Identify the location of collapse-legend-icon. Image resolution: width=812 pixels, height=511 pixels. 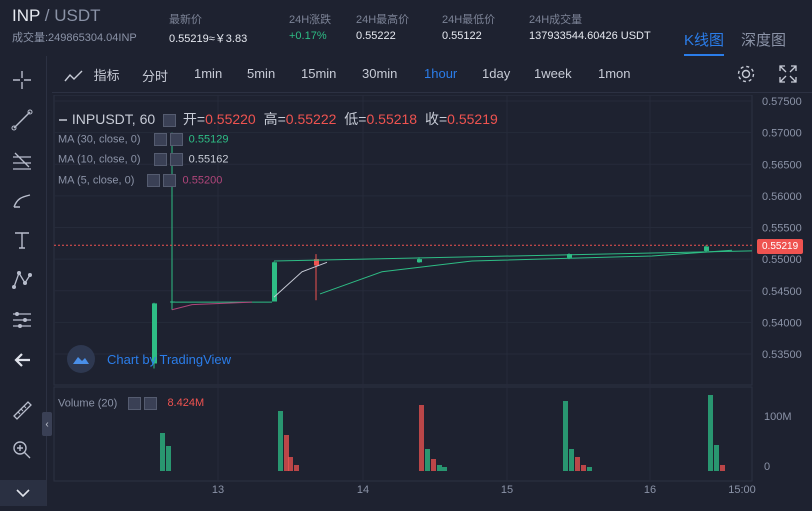
(63, 120).